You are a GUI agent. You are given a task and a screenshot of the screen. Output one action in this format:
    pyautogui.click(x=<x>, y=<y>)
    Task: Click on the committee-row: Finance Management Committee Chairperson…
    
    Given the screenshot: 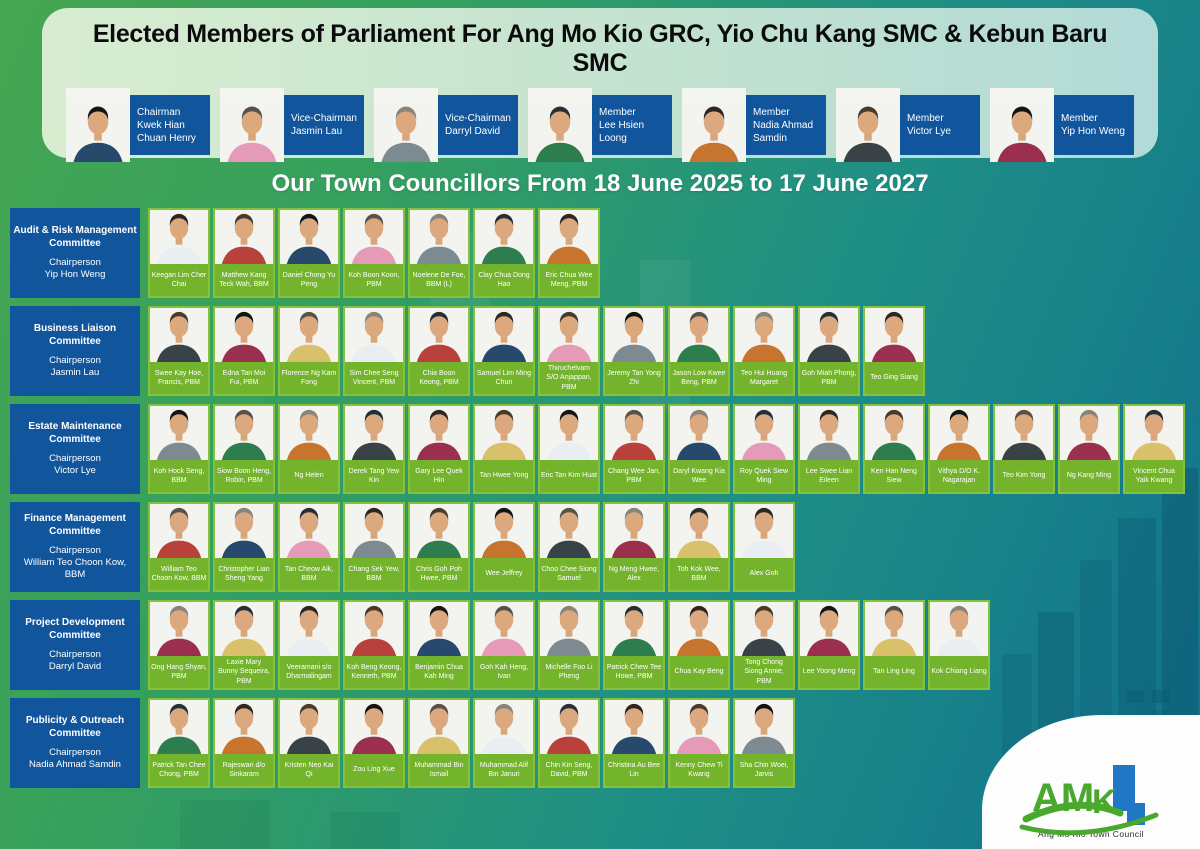 What is the action you would take?
    pyautogui.click(x=597, y=547)
    